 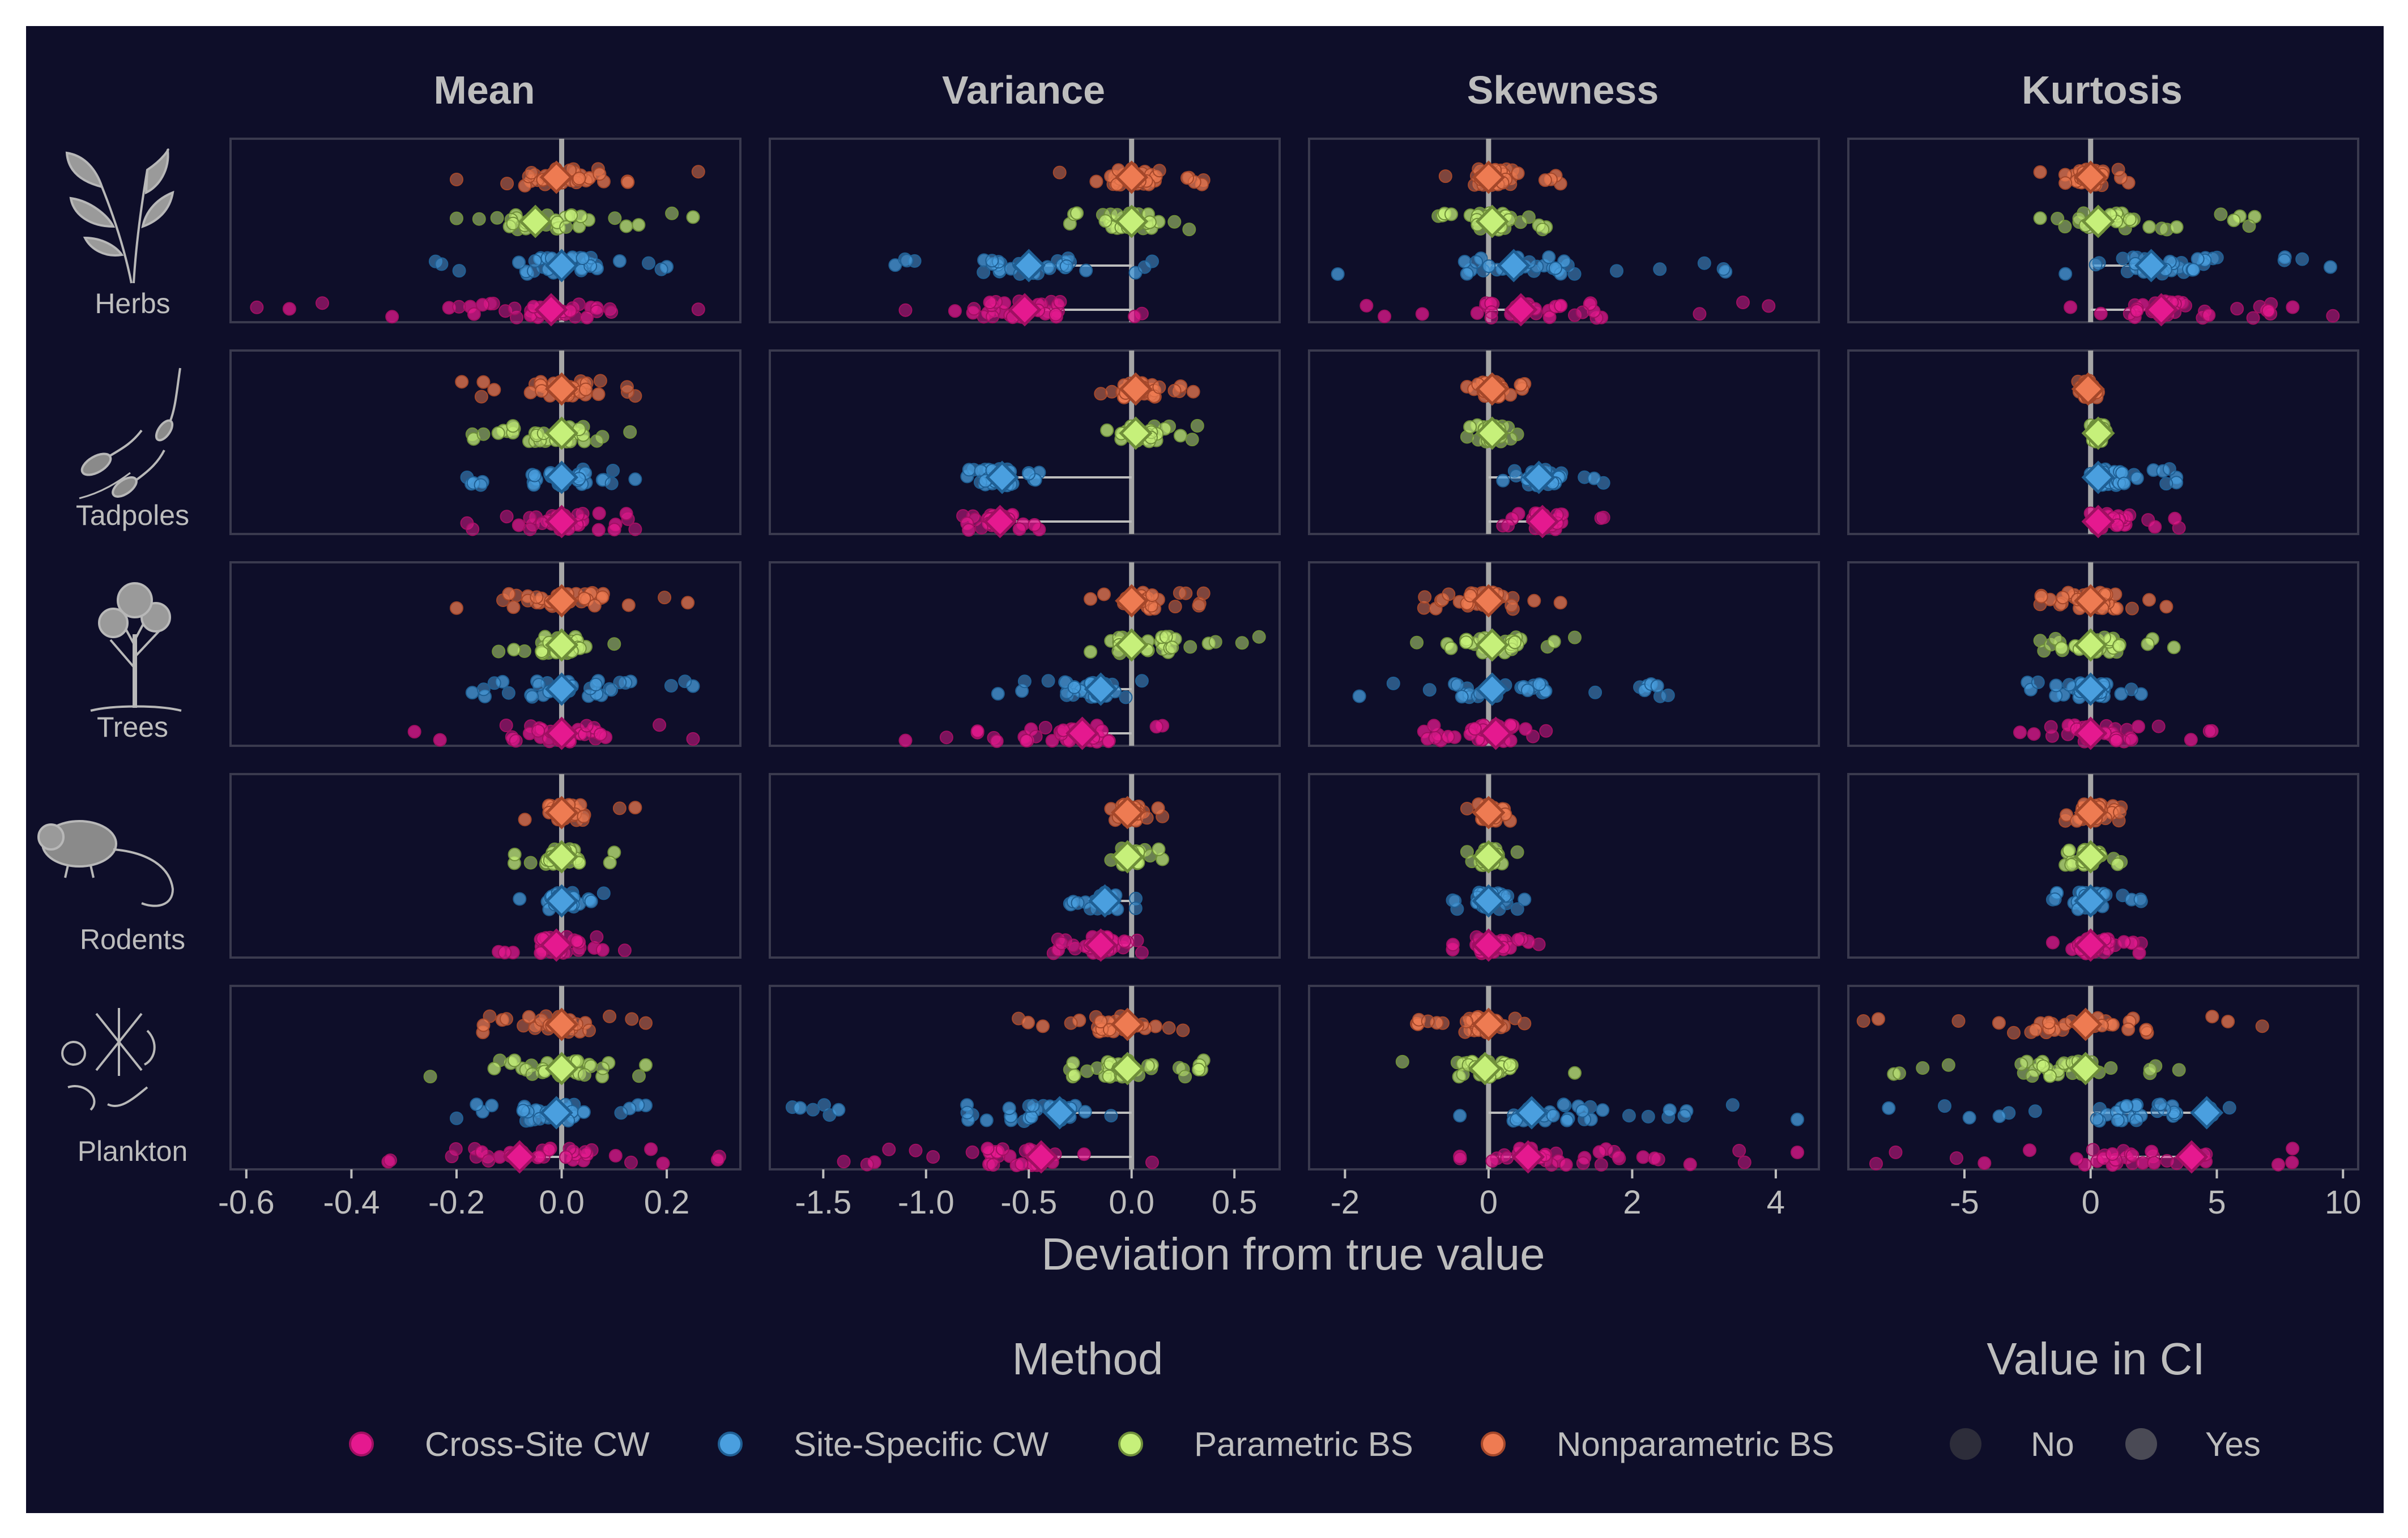 What do you see at coordinates (2096, 1359) in the screenshot?
I see `legend-title-ci: Value in CI` at bounding box center [2096, 1359].